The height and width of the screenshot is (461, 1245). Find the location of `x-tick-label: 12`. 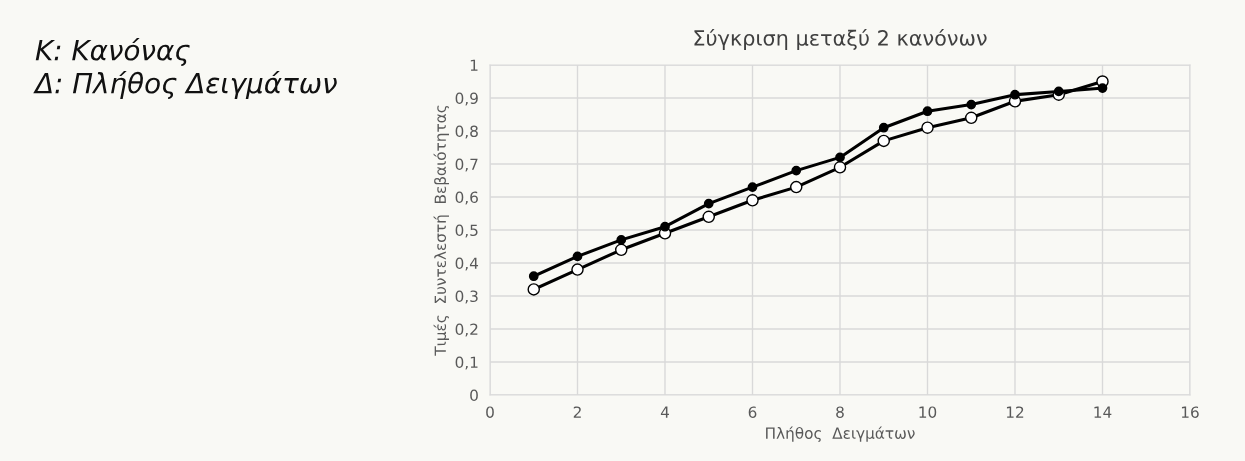

x-tick-label: 12 is located at coordinates (1015, 412).